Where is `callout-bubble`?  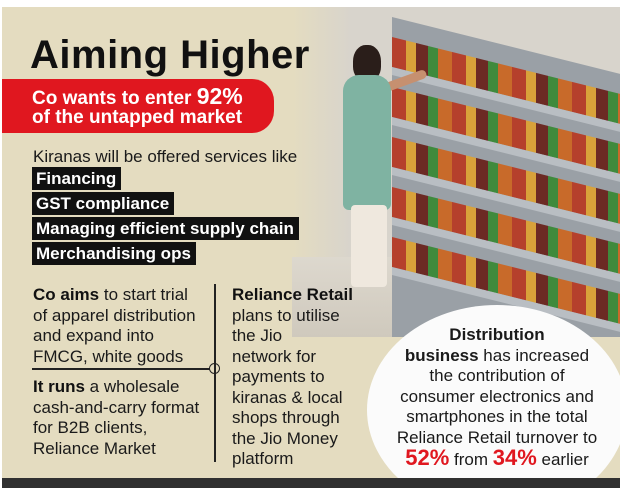
callout-bubble is located at coordinates (493, 391).